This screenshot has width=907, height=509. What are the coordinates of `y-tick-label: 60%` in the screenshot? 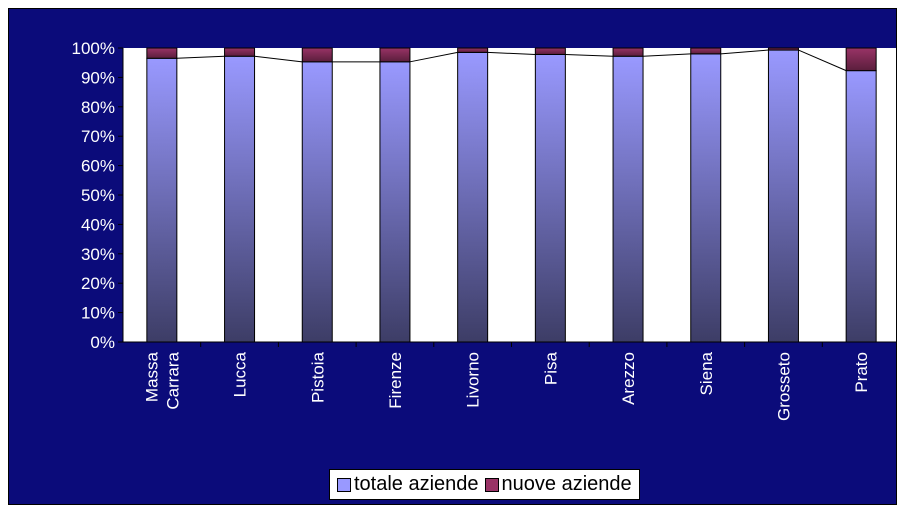 It's located at (98, 166).